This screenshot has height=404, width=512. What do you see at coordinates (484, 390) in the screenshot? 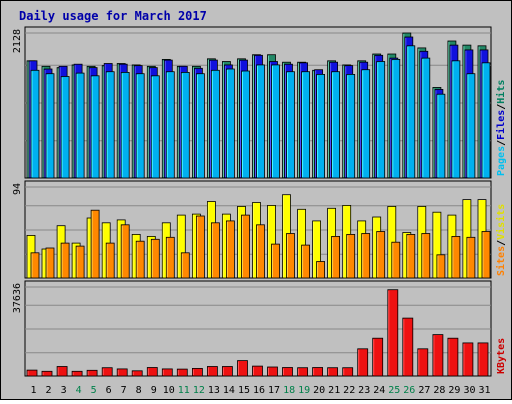
I see `day-label-31: 31` at bounding box center [484, 390].